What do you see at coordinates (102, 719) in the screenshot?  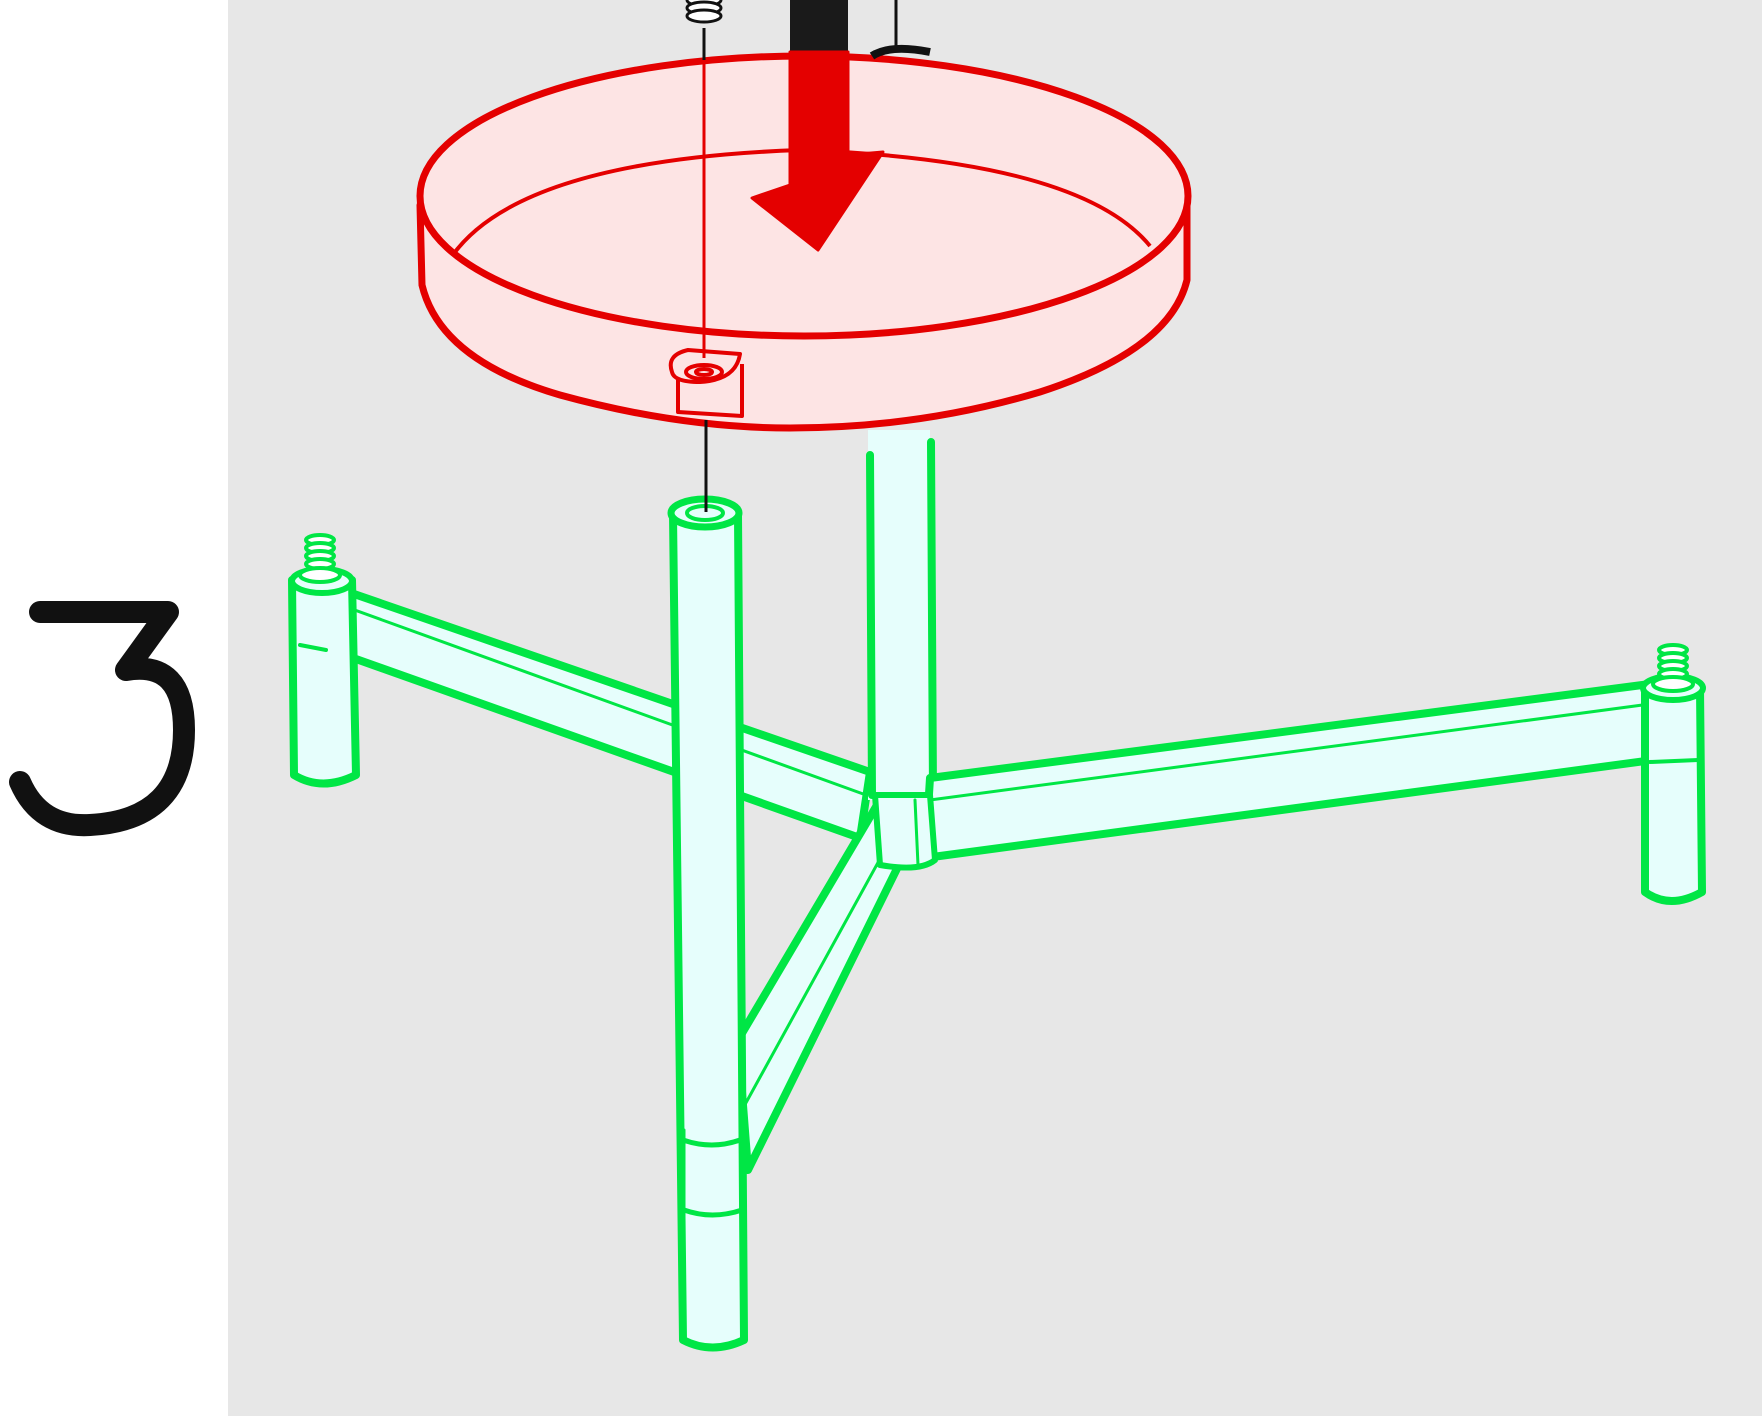 I see `numeral-3-icon` at bounding box center [102, 719].